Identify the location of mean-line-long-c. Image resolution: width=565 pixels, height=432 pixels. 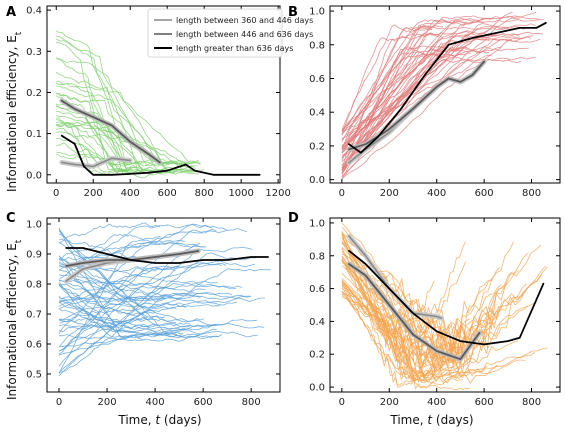
(167, 255).